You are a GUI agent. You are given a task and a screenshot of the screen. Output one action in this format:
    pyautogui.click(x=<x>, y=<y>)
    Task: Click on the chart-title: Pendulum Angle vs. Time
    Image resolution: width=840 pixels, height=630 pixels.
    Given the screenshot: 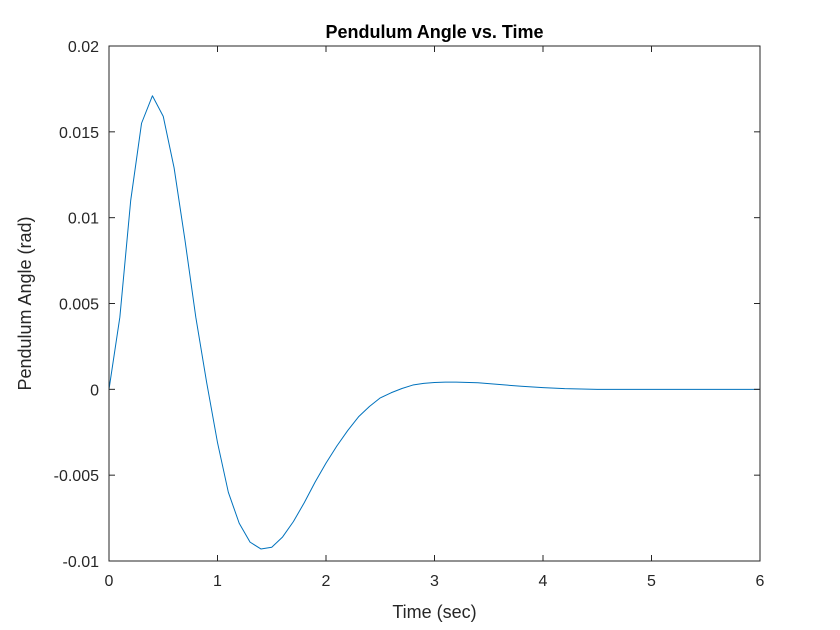 What is the action you would take?
    pyautogui.click(x=434, y=32)
    